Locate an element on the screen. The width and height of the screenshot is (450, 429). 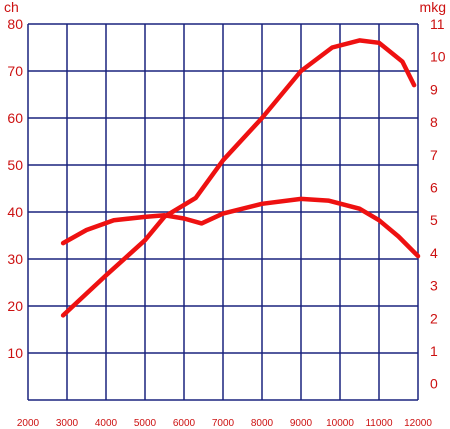
left-axis-tick-label: 20 is located at coordinates (15, 306).